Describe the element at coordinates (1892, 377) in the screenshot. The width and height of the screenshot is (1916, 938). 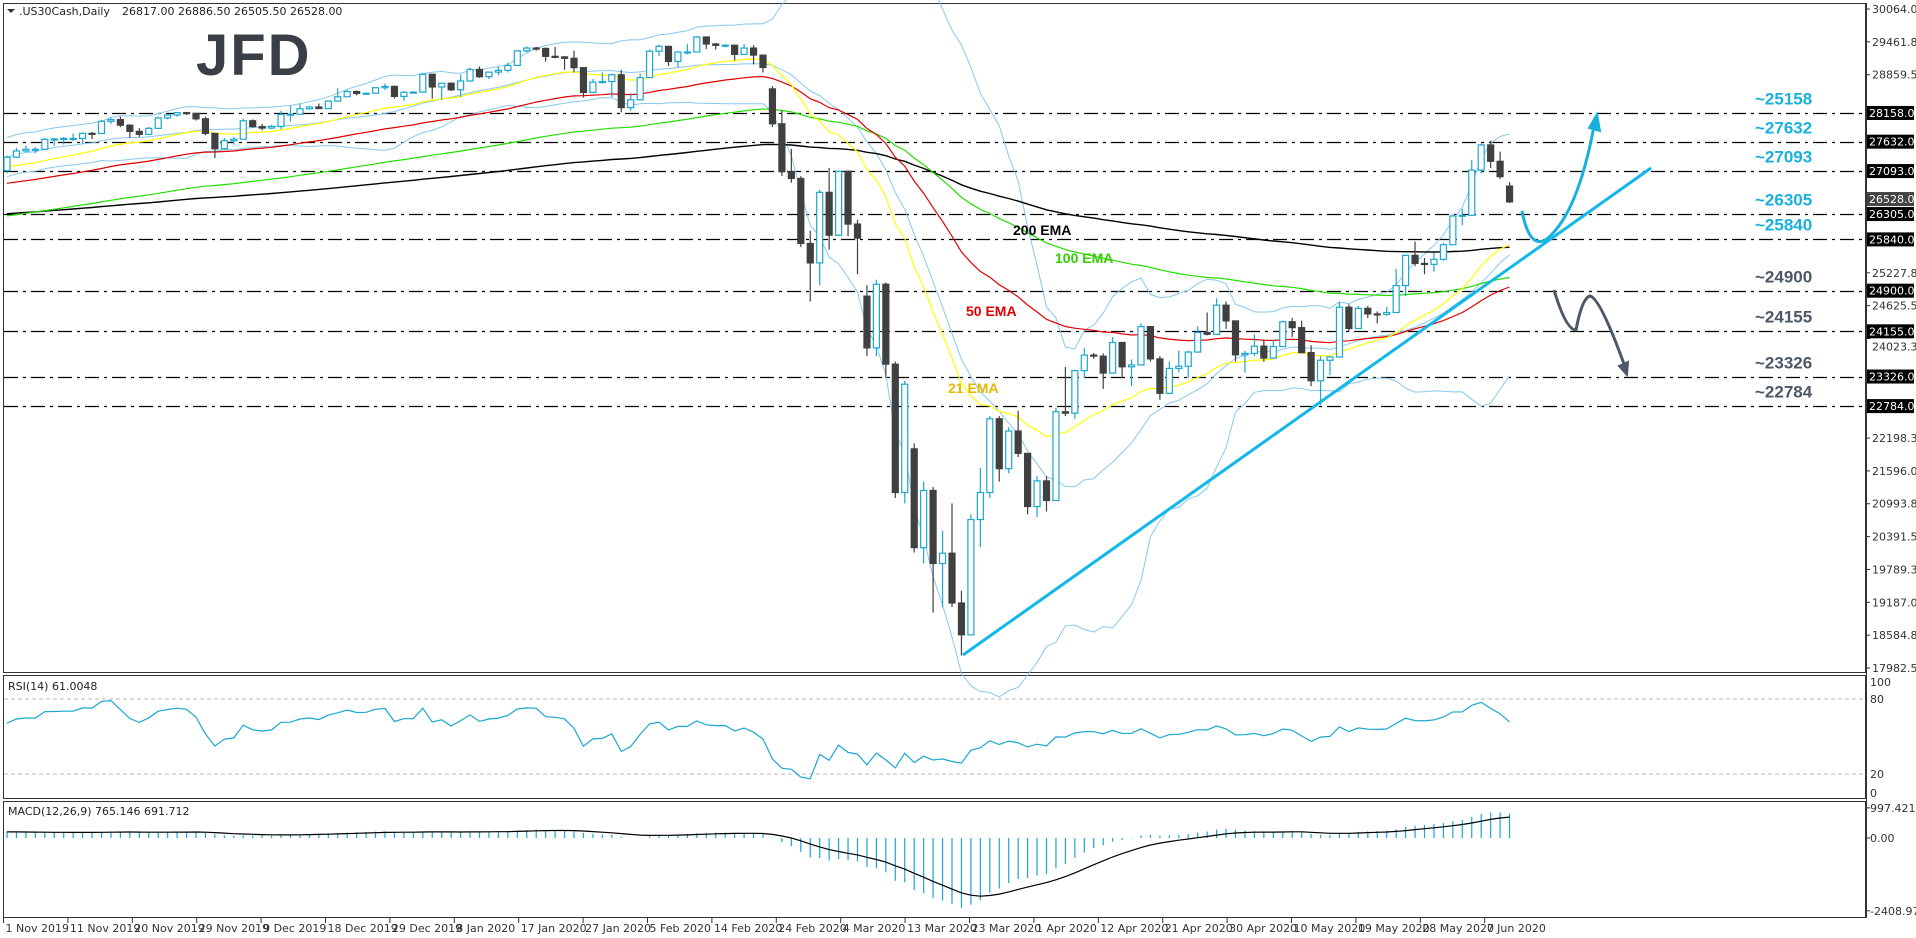
I see `level-price-text: 23326.00` at that location.